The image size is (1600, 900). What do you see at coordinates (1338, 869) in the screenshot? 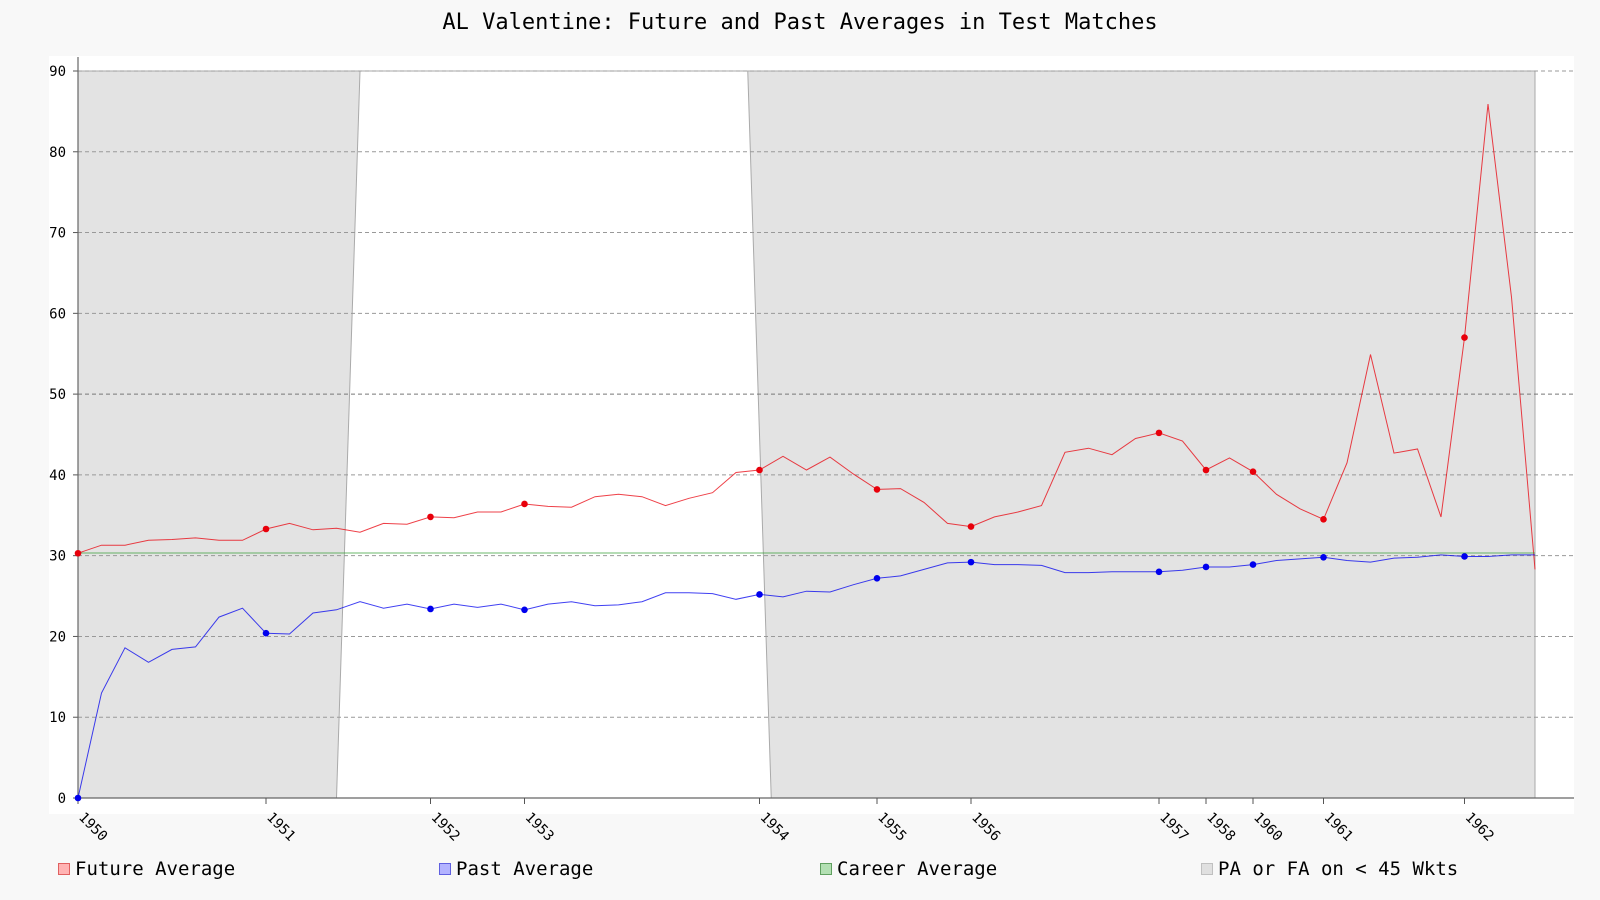
I see `legend-label-shade: PA or FA on < 45 Wkts` at bounding box center [1338, 869].